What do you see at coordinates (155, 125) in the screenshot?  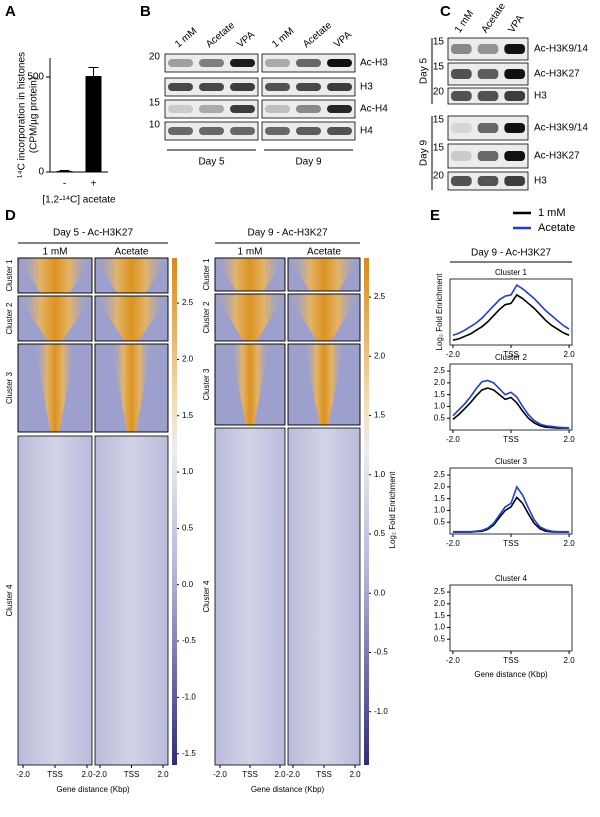 I see `marker-label: 10` at bounding box center [155, 125].